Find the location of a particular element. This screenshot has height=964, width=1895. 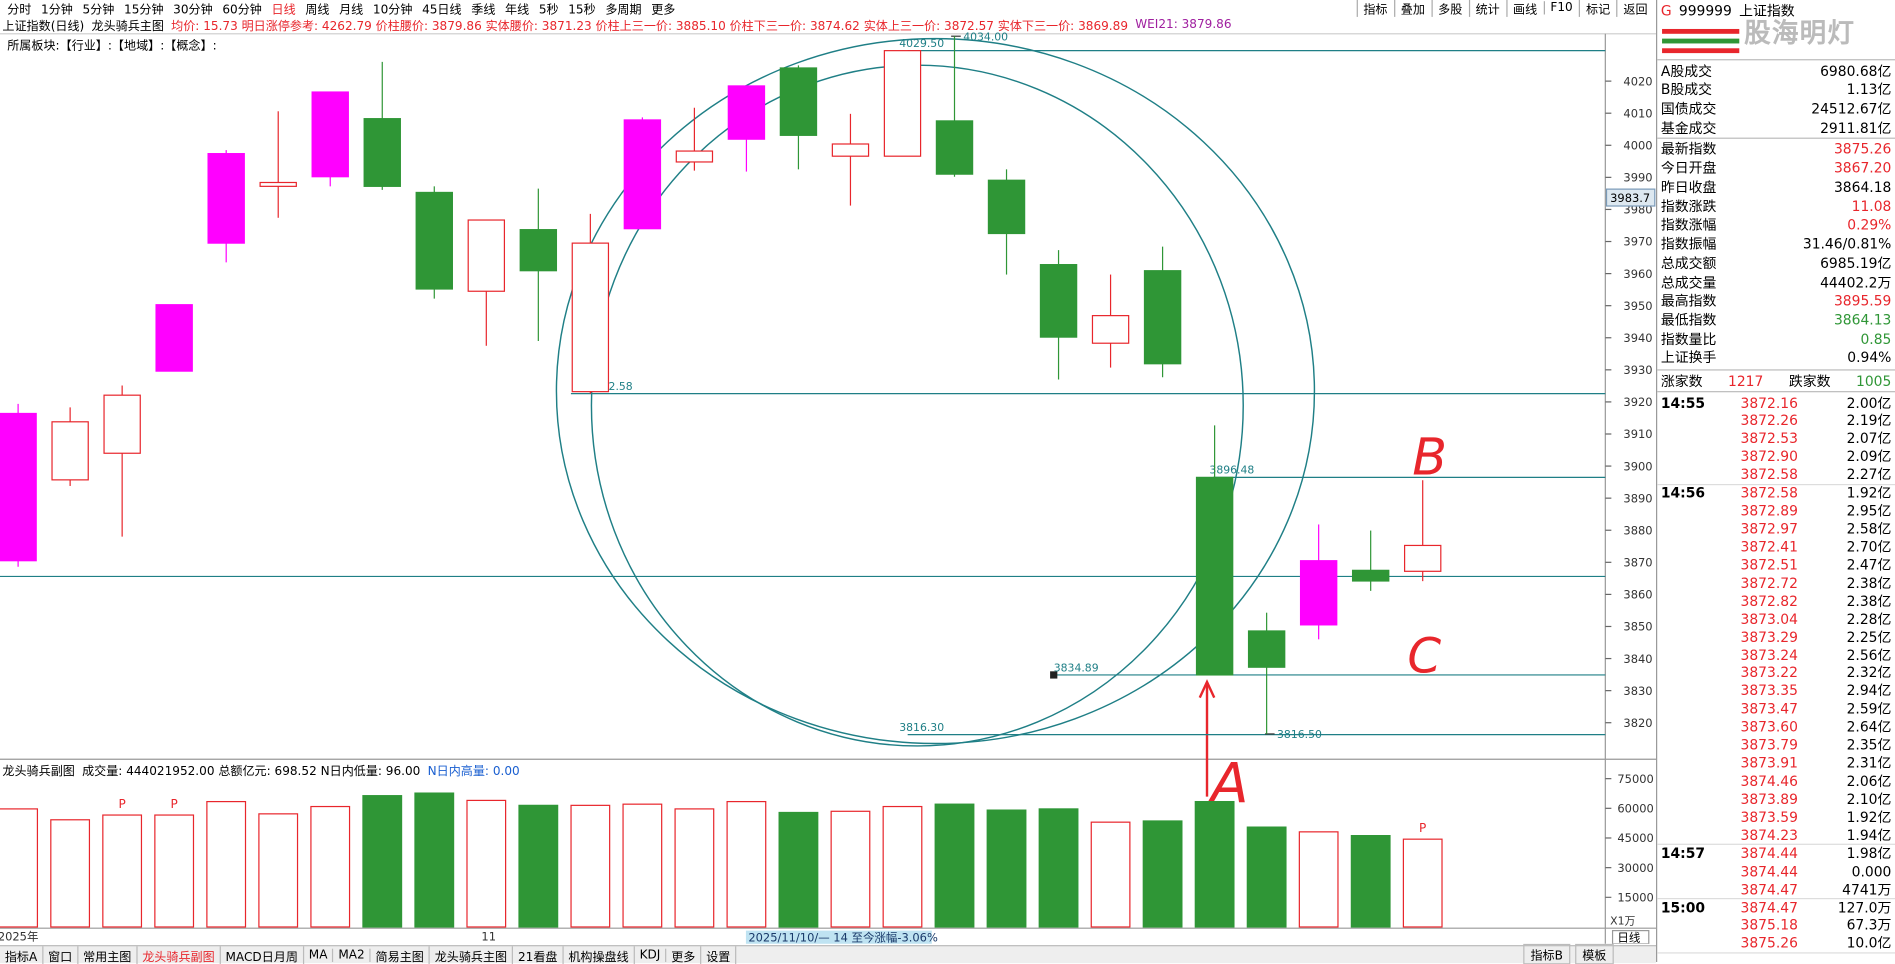

bottom-tab: MA is located at coordinates (319, 955).